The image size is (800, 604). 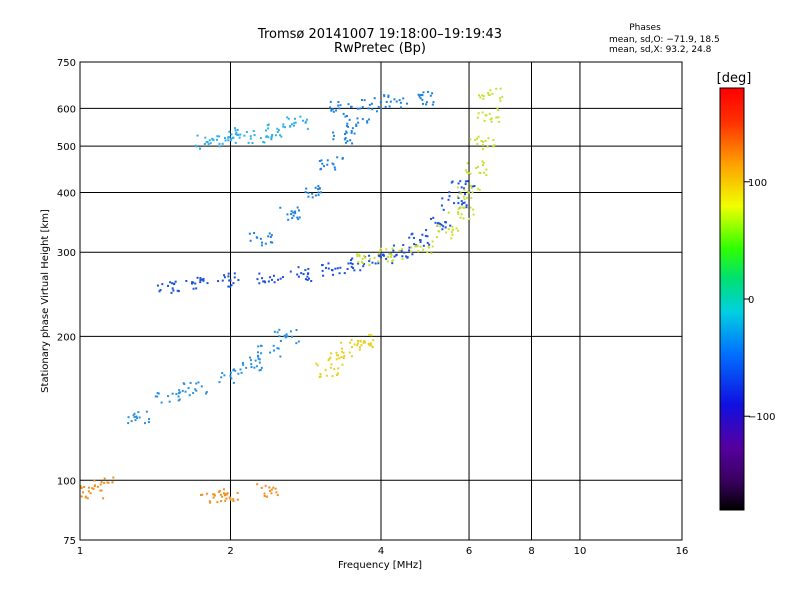 What do you see at coordinates (751, 300) in the screenshot?
I see `colorbar-tick-label: 0` at bounding box center [751, 300].